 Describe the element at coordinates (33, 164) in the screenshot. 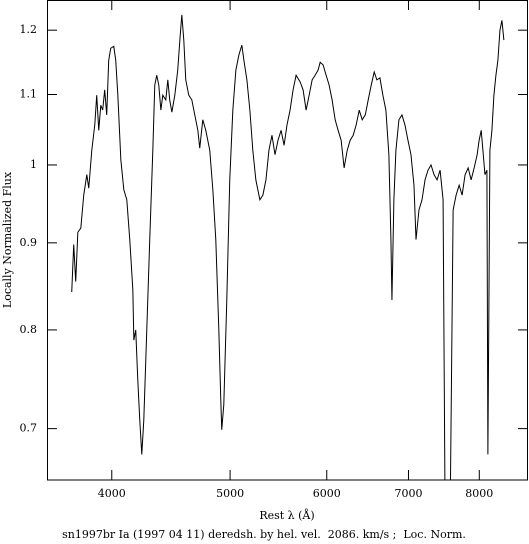

I see `y-tick-label: 1` at that location.